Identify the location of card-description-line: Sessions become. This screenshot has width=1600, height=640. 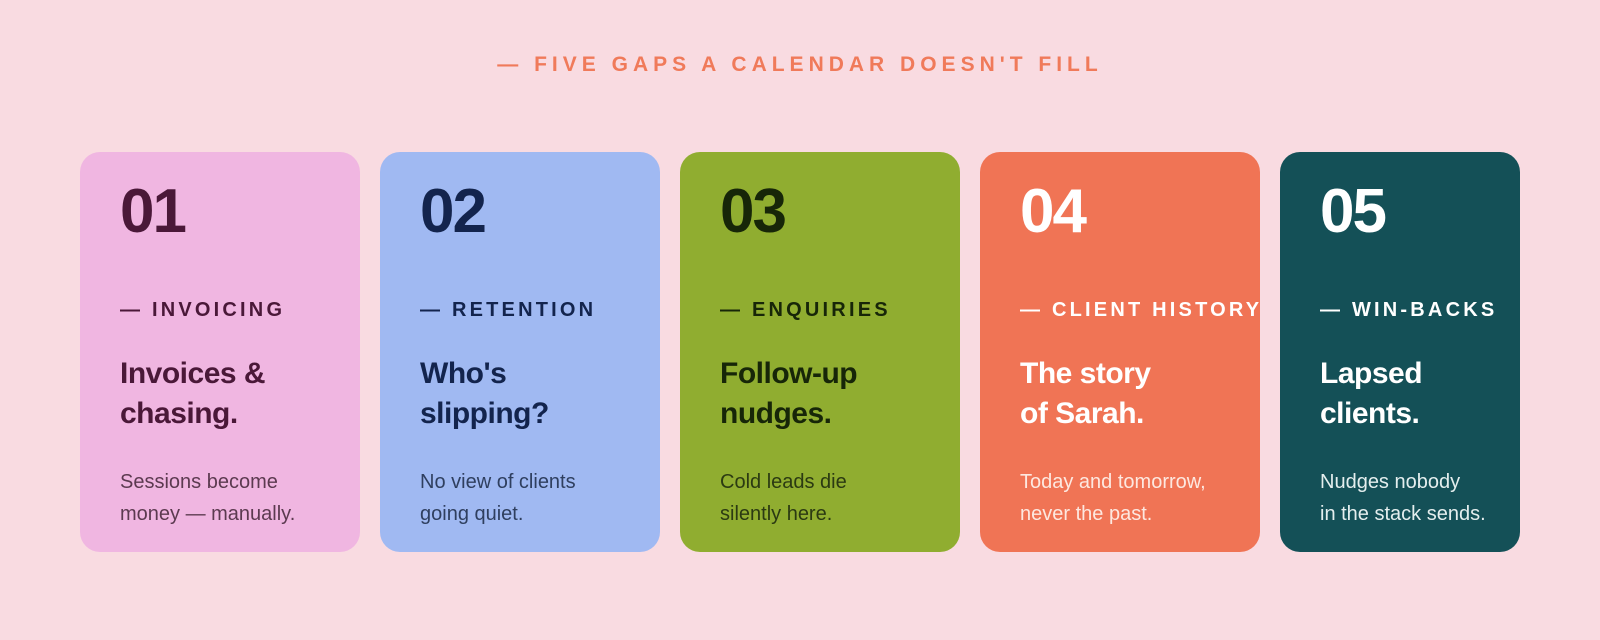
(199, 482).